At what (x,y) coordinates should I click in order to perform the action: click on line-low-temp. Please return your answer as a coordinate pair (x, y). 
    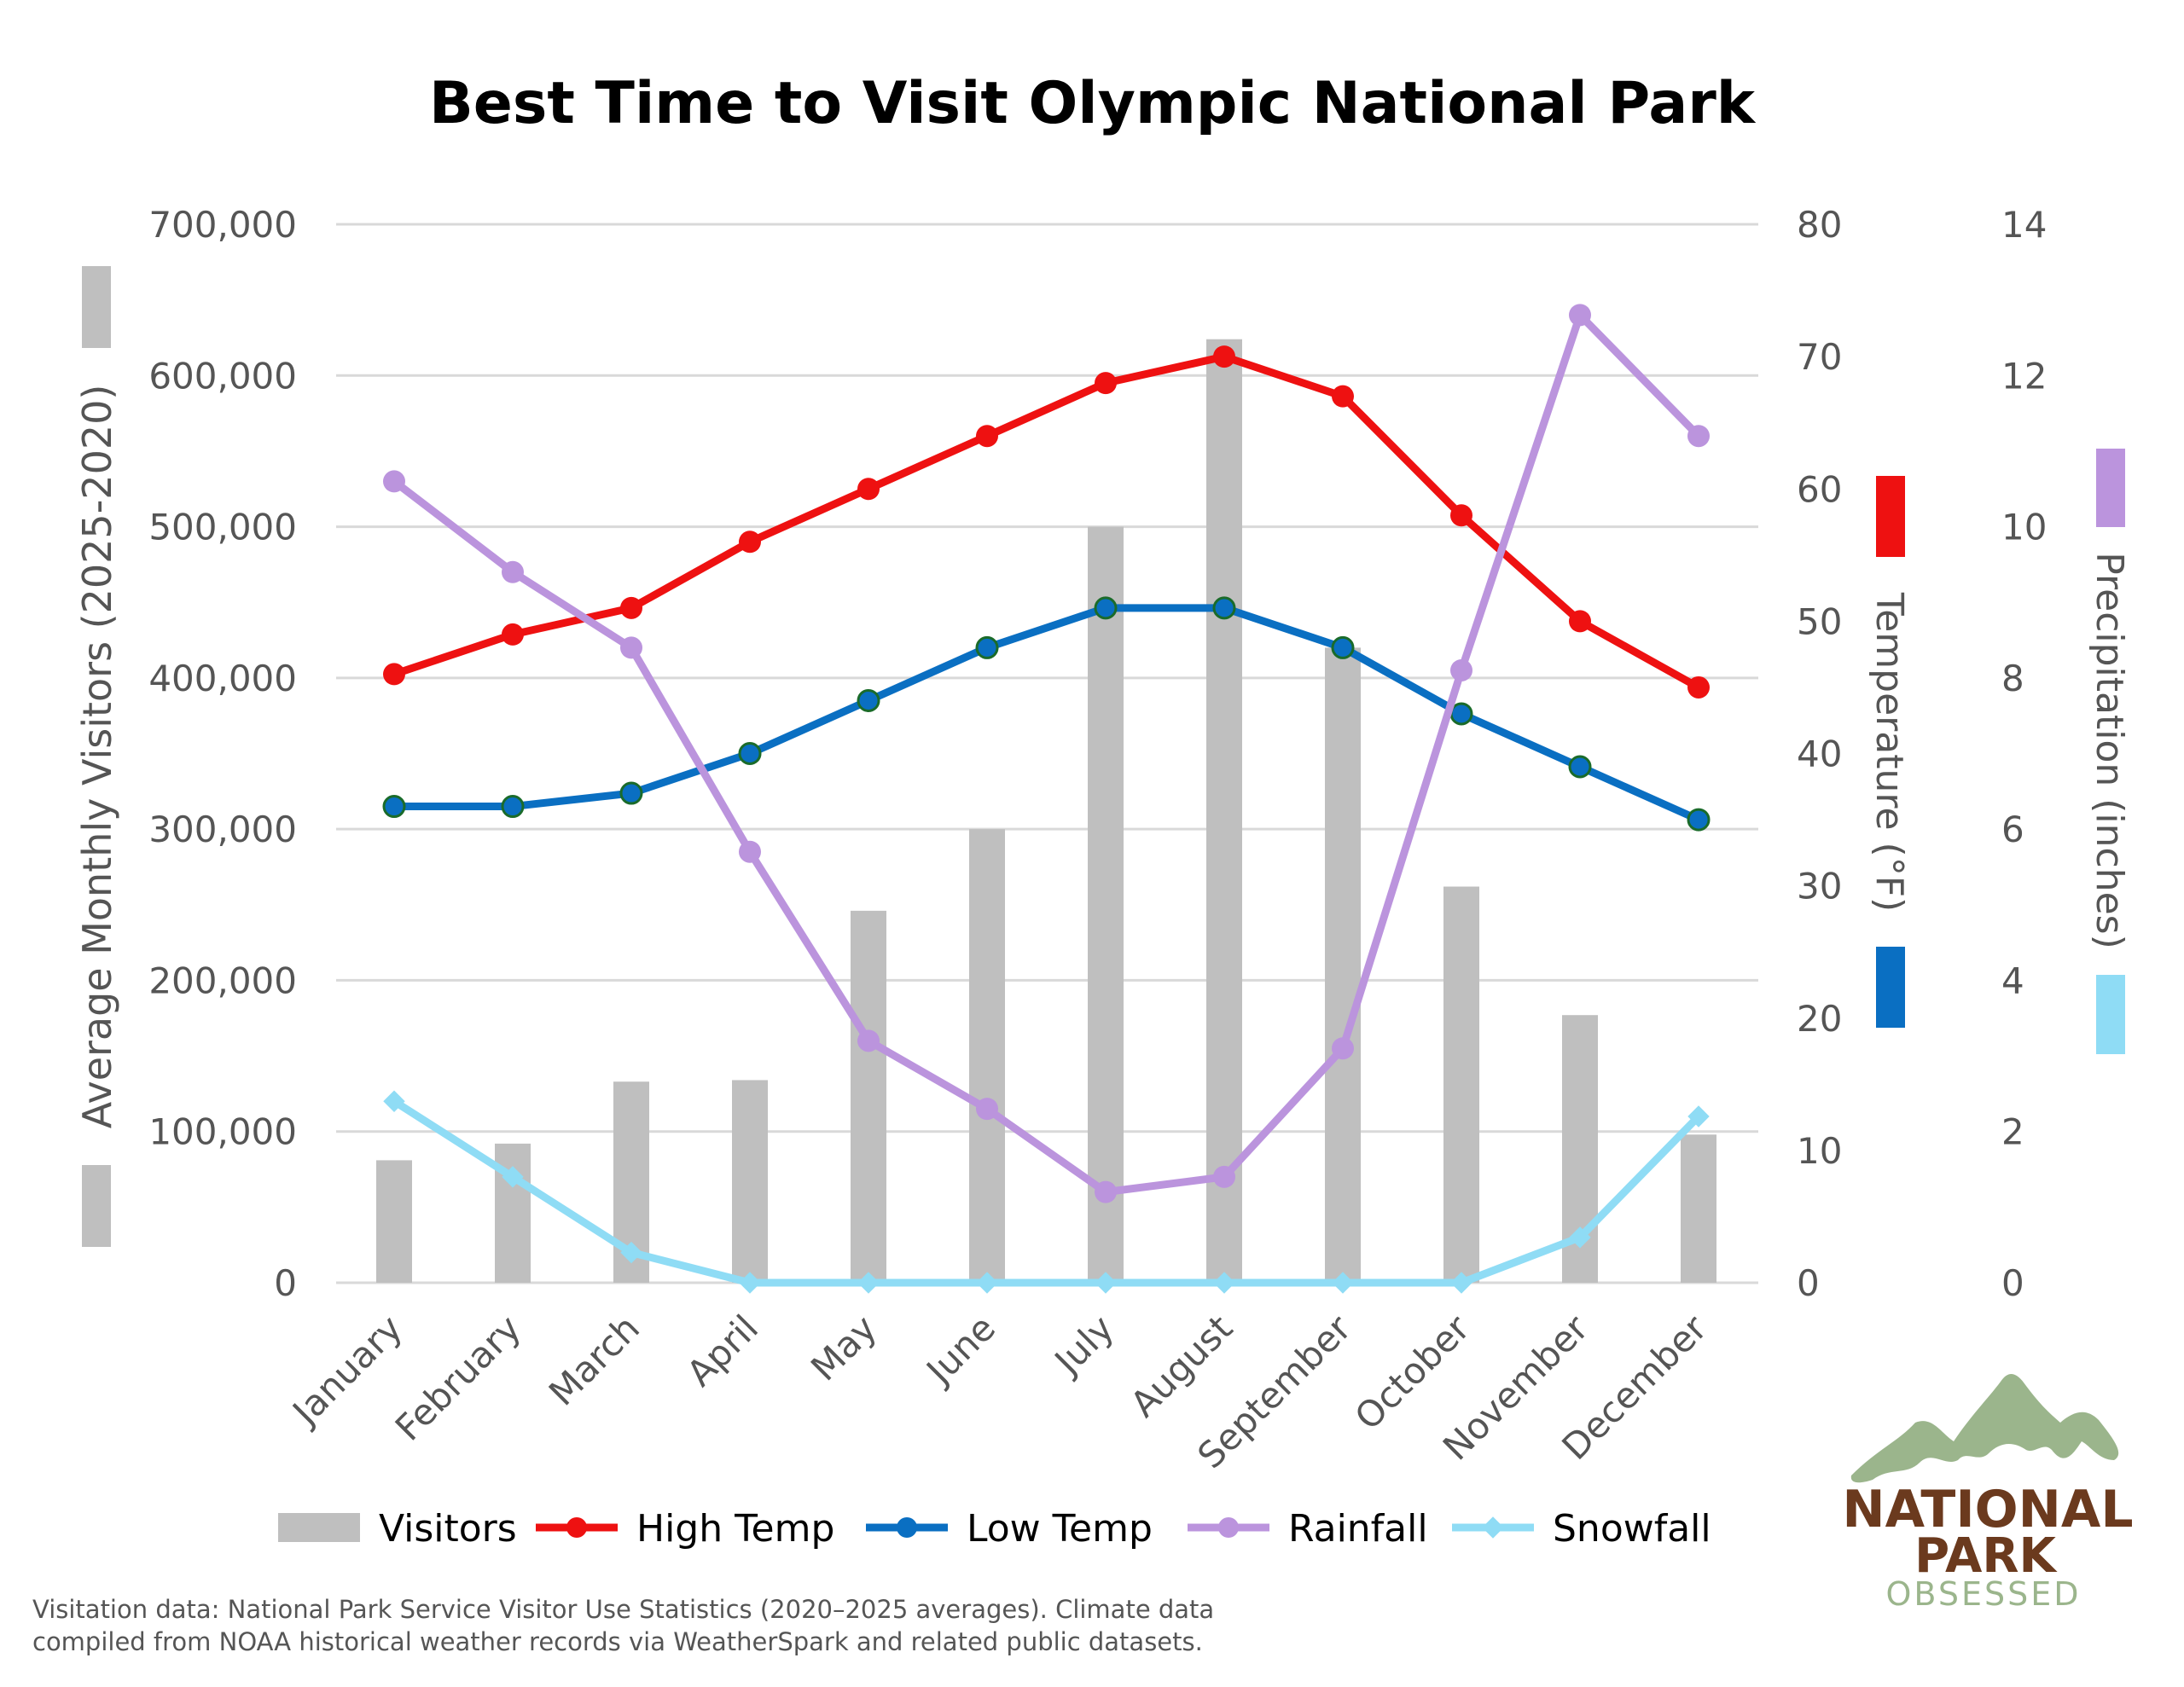
    Looking at the image, I should click on (1047, 714).